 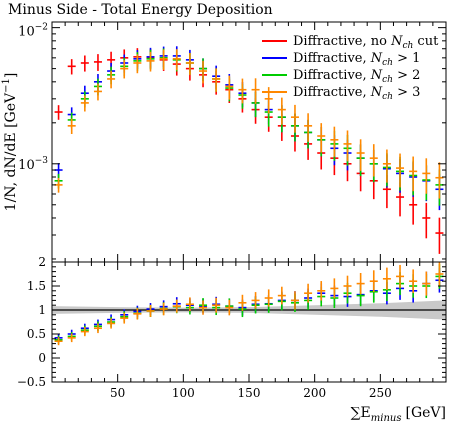 I want to click on y-tick-label-1e-3: 10⁻³, so click(x=33, y=164).